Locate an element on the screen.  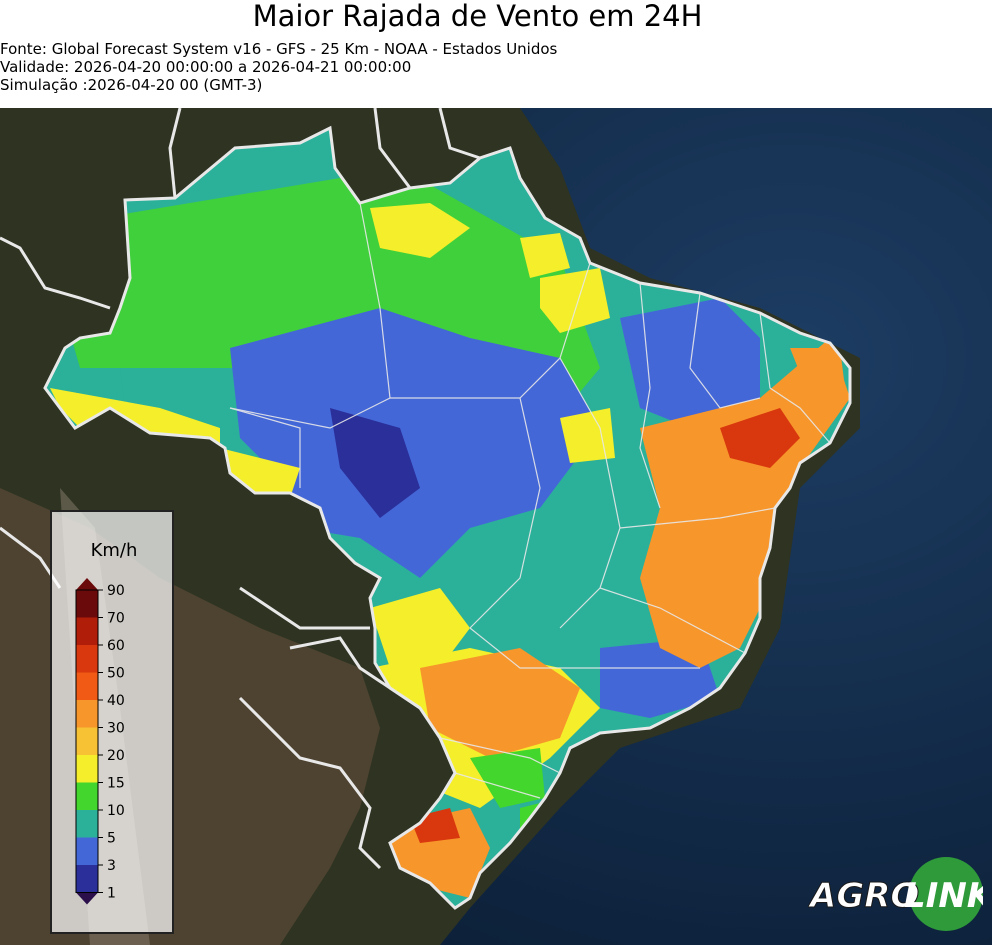
colorbar-outline is located at coordinates (87, 741).